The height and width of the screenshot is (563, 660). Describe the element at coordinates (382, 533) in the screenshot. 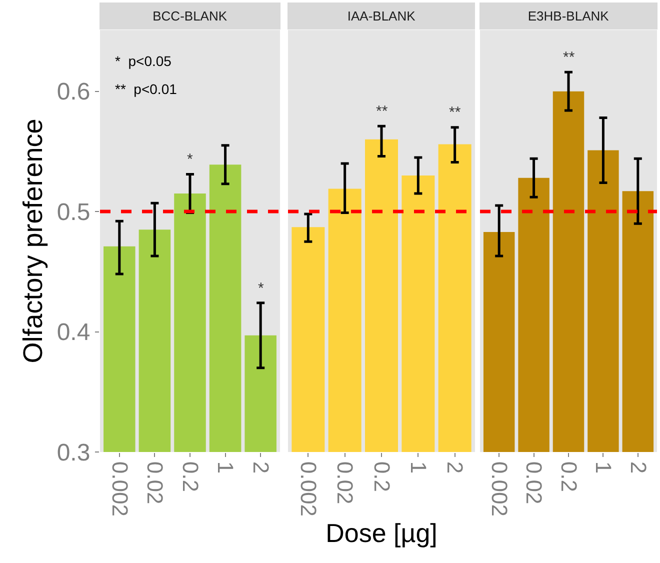

I see `x-axis-title: Dose [µg]` at that location.